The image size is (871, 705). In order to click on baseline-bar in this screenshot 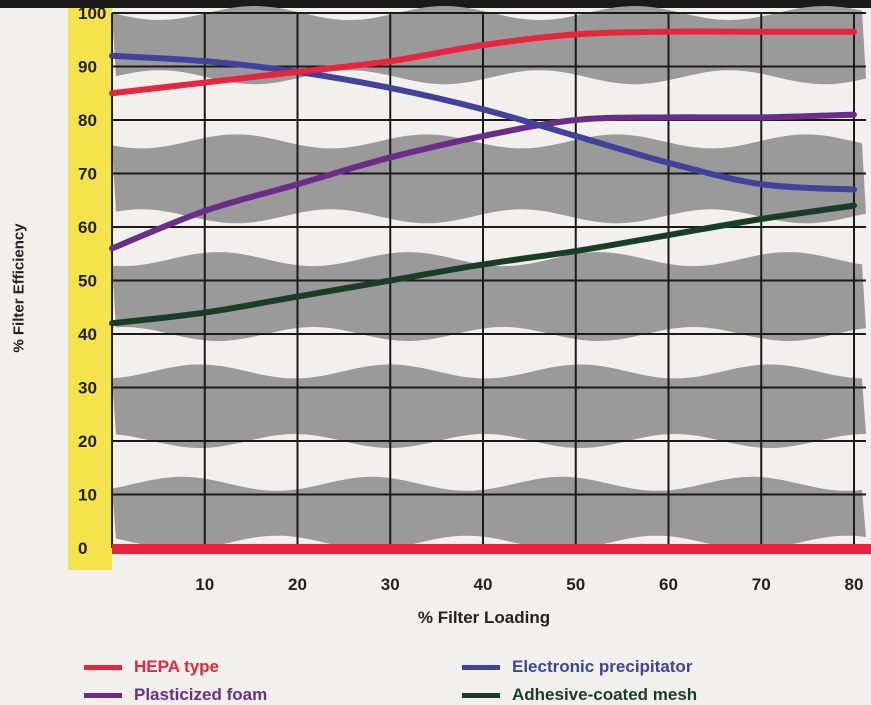, I will do `click(491, 549)`.